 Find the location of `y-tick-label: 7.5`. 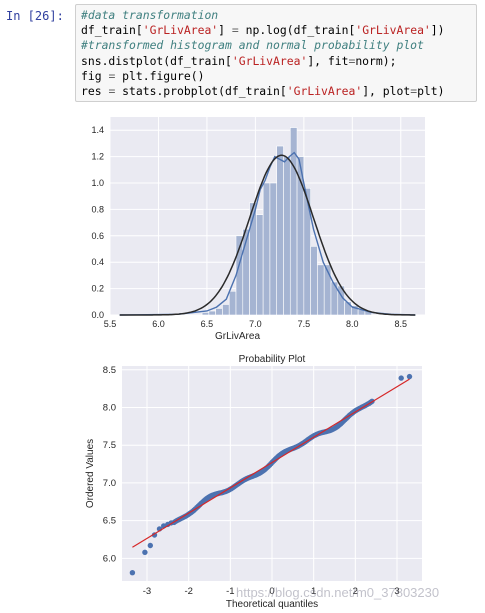

y-tick-label: 7.5 is located at coordinates (109, 445).